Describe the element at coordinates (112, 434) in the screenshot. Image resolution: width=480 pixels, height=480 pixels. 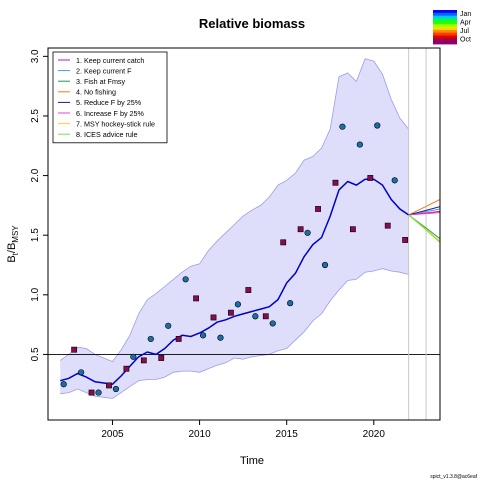
I see `x-tick-label: 2005` at that location.